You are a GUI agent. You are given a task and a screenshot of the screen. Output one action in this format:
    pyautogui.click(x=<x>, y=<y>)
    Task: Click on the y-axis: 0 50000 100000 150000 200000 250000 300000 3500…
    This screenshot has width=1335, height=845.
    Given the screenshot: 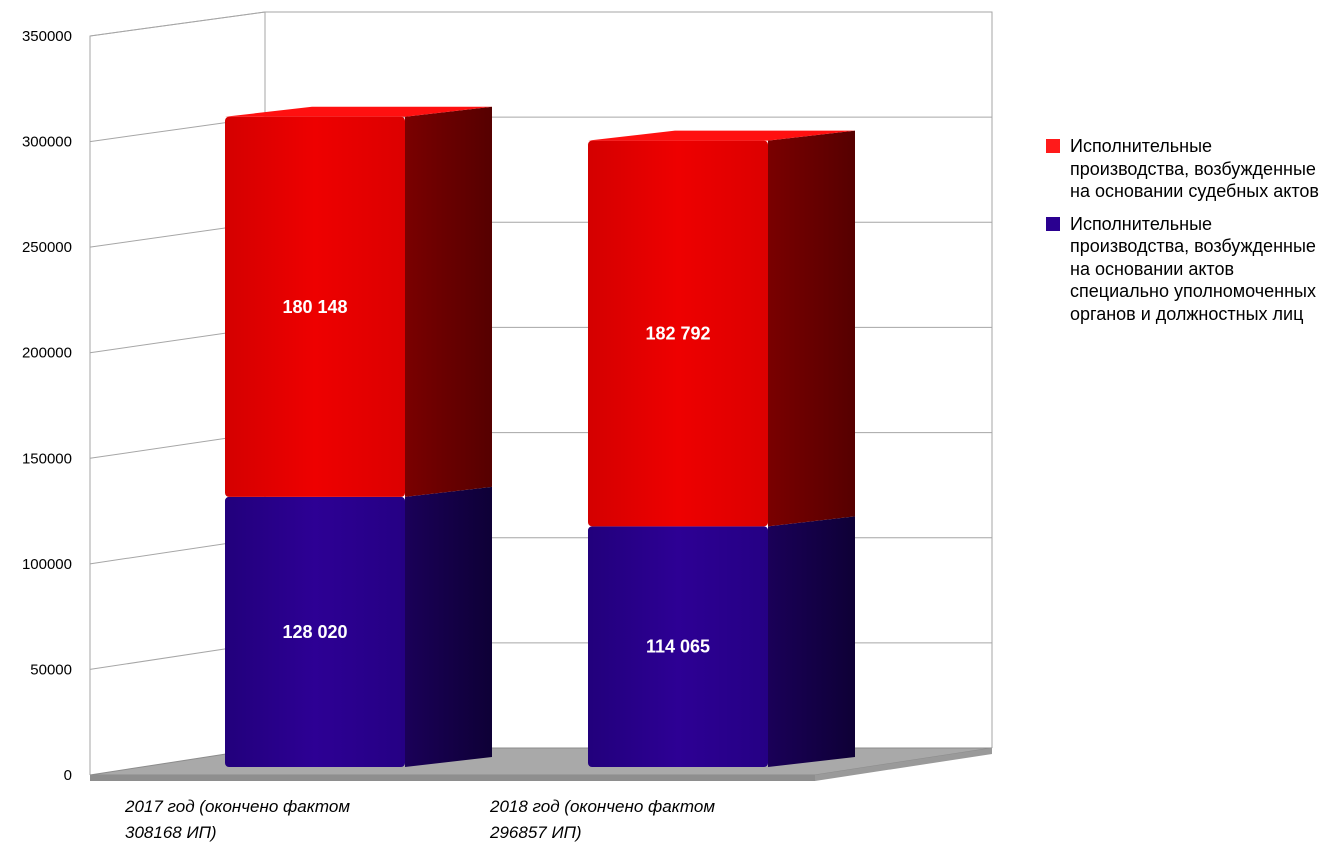 What is the action you would take?
    pyautogui.click(x=47, y=406)
    